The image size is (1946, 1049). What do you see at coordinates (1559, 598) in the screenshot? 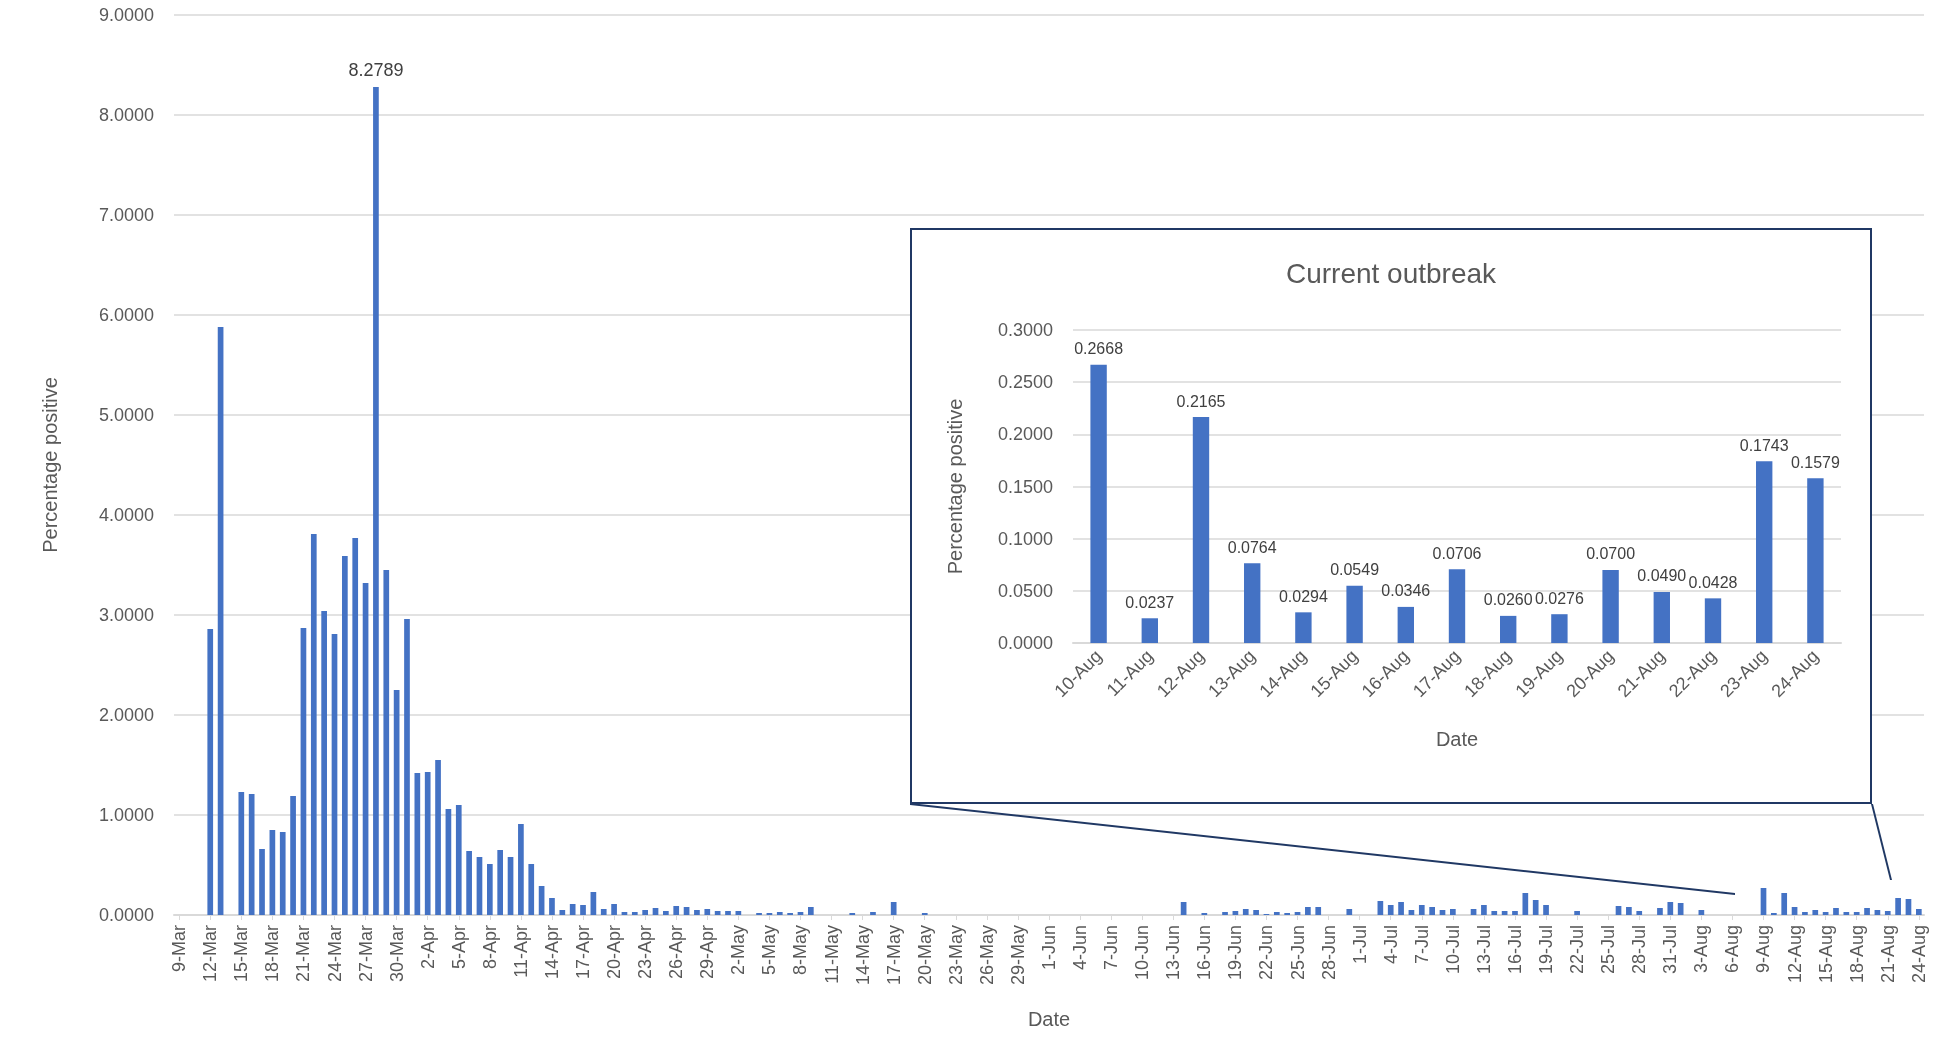
I see `data-label: 0.0276` at bounding box center [1559, 598].